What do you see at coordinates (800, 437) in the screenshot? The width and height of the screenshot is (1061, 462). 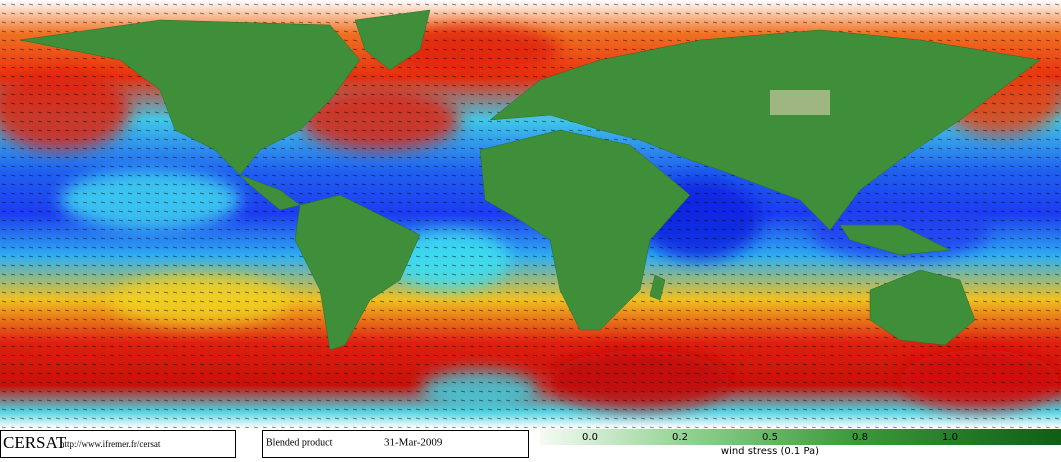 I see `colorbar` at bounding box center [800, 437].